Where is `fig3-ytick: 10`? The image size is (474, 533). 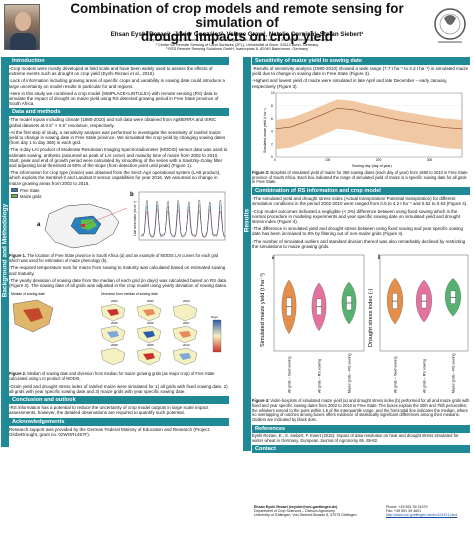
fig3-ytick: 10 is located at coordinates (273, 93).